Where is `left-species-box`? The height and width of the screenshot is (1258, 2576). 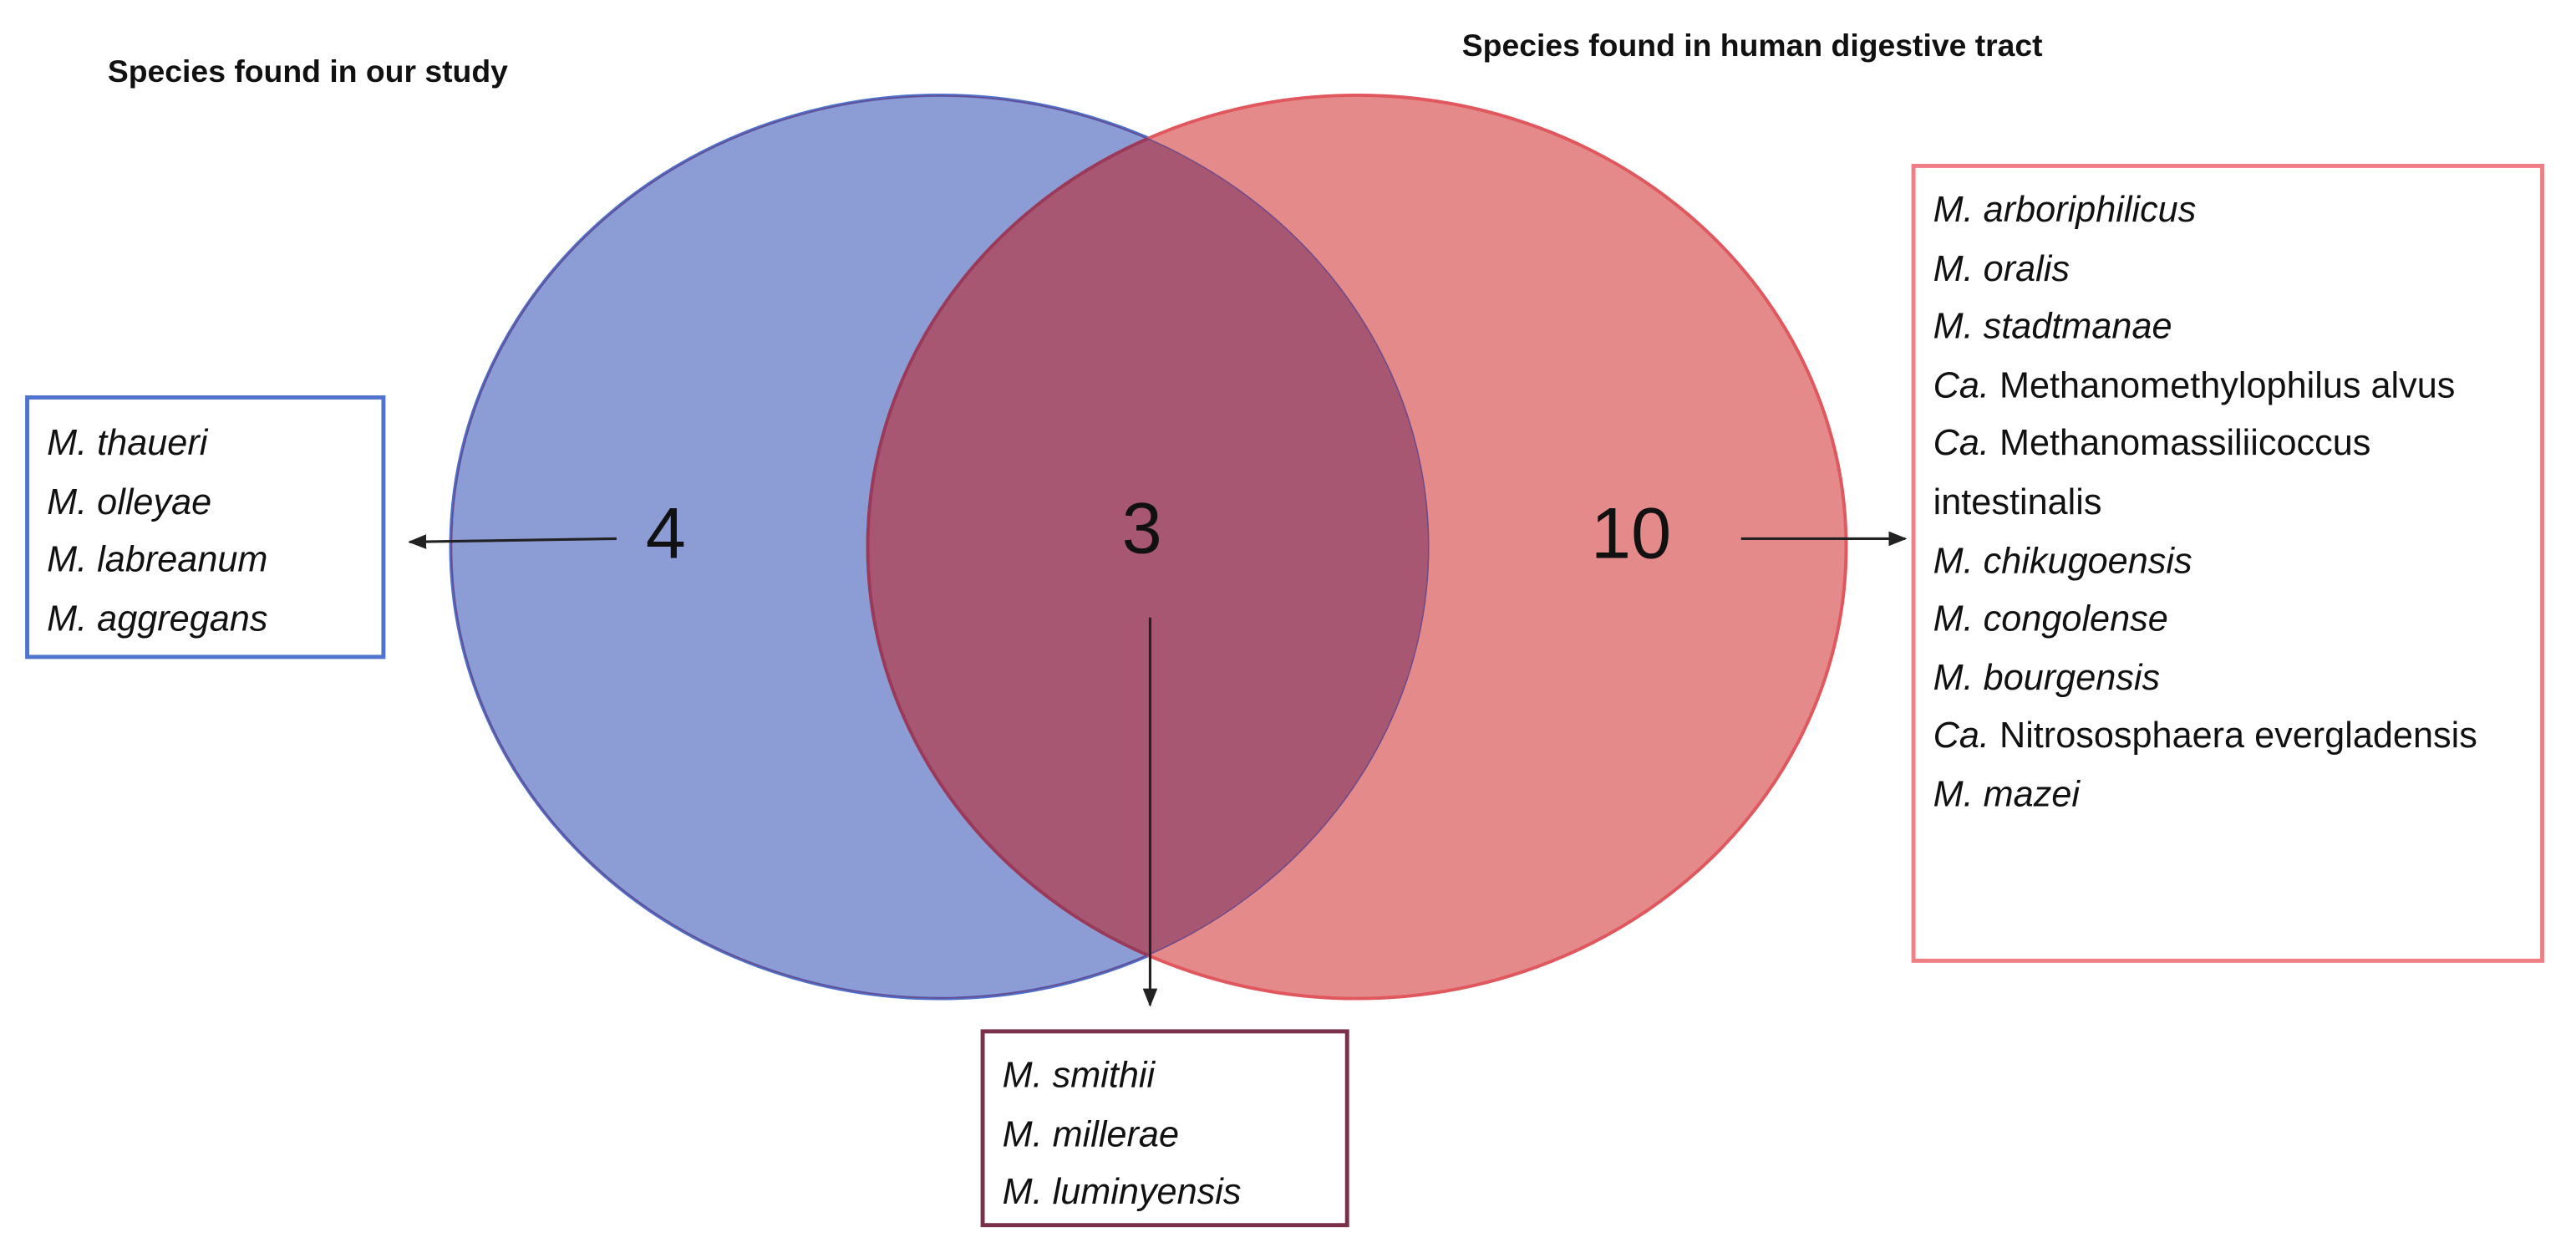 left-species-box is located at coordinates (205, 527).